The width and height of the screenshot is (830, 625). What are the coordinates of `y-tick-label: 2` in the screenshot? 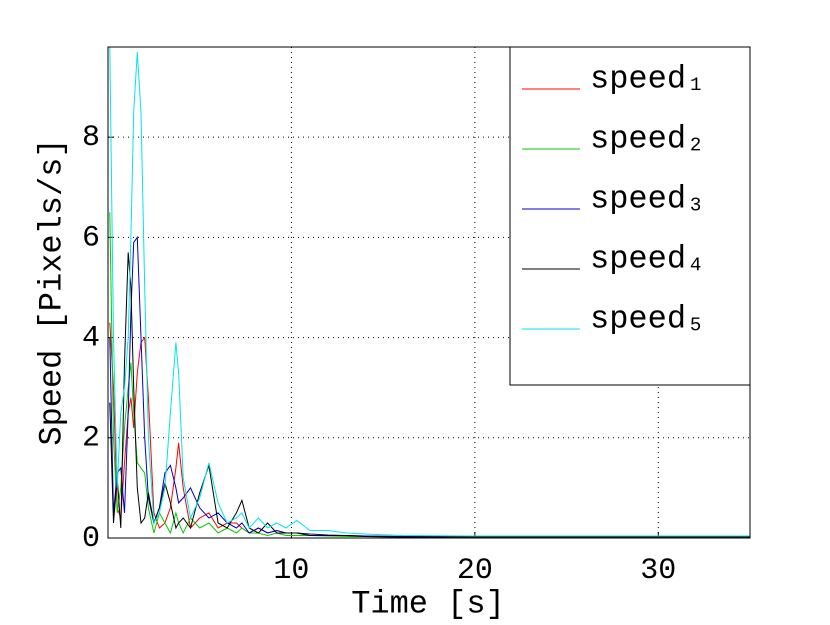 It's located at (91, 439).